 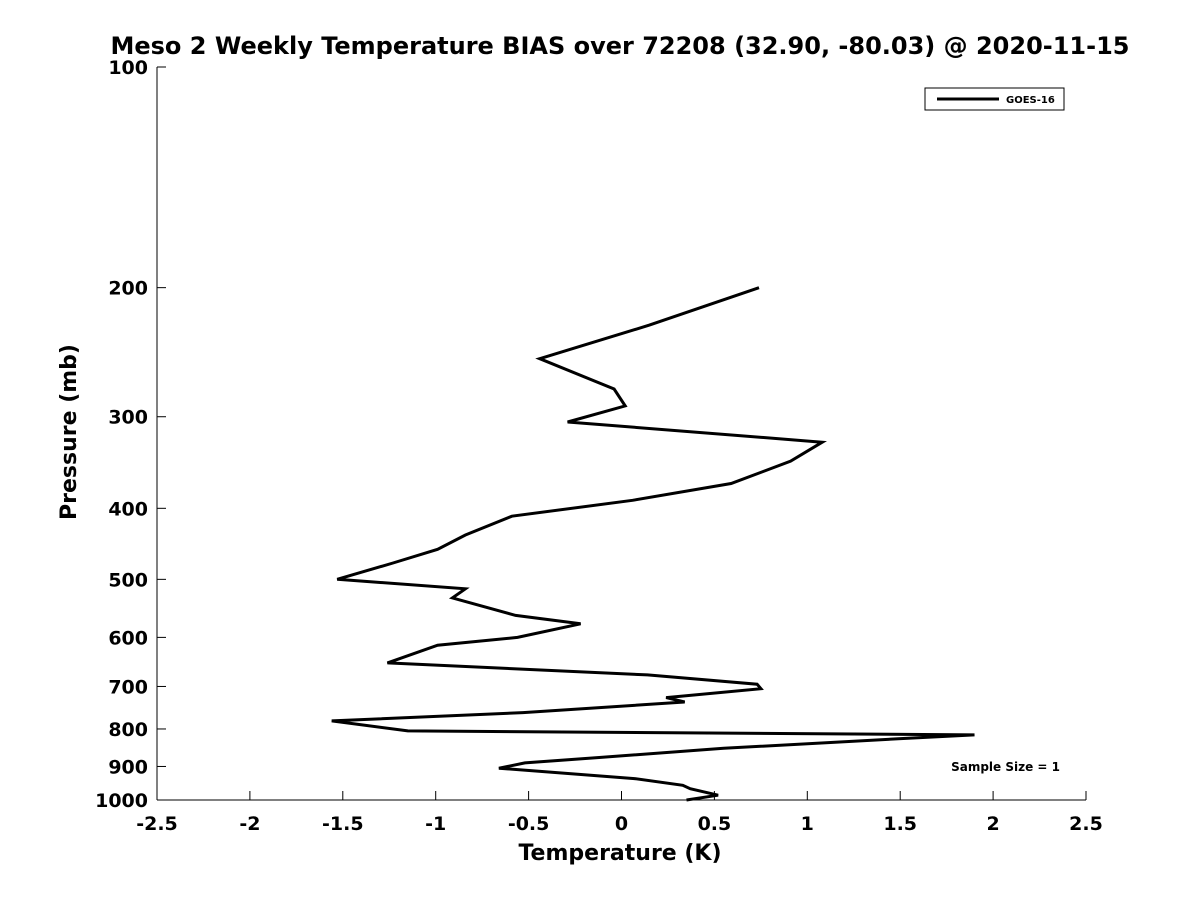 What do you see at coordinates (807, 824) in the screenshot?
I see `x-tick-label: 1` at bounding box center [807, 824].